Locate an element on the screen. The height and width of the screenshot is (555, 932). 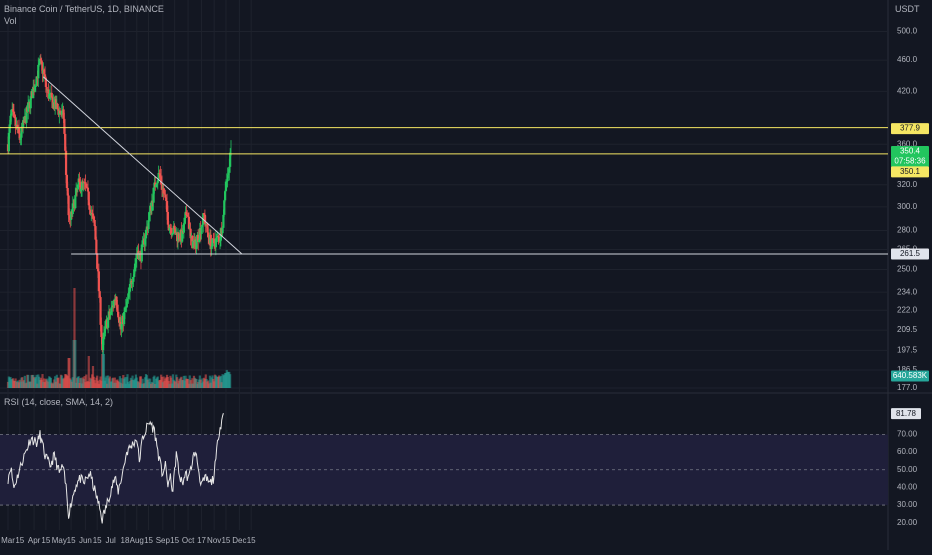
rsi-line is located at coordinates (115, 468).